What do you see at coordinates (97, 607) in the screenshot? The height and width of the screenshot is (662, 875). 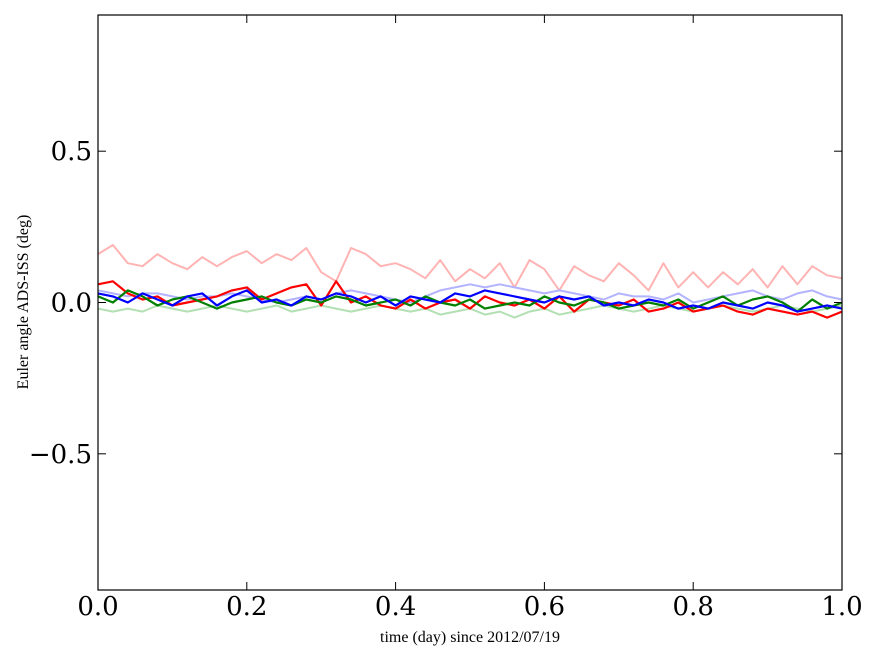 I see `x-tick-label: 0.0` at bounding box center [97, 607].